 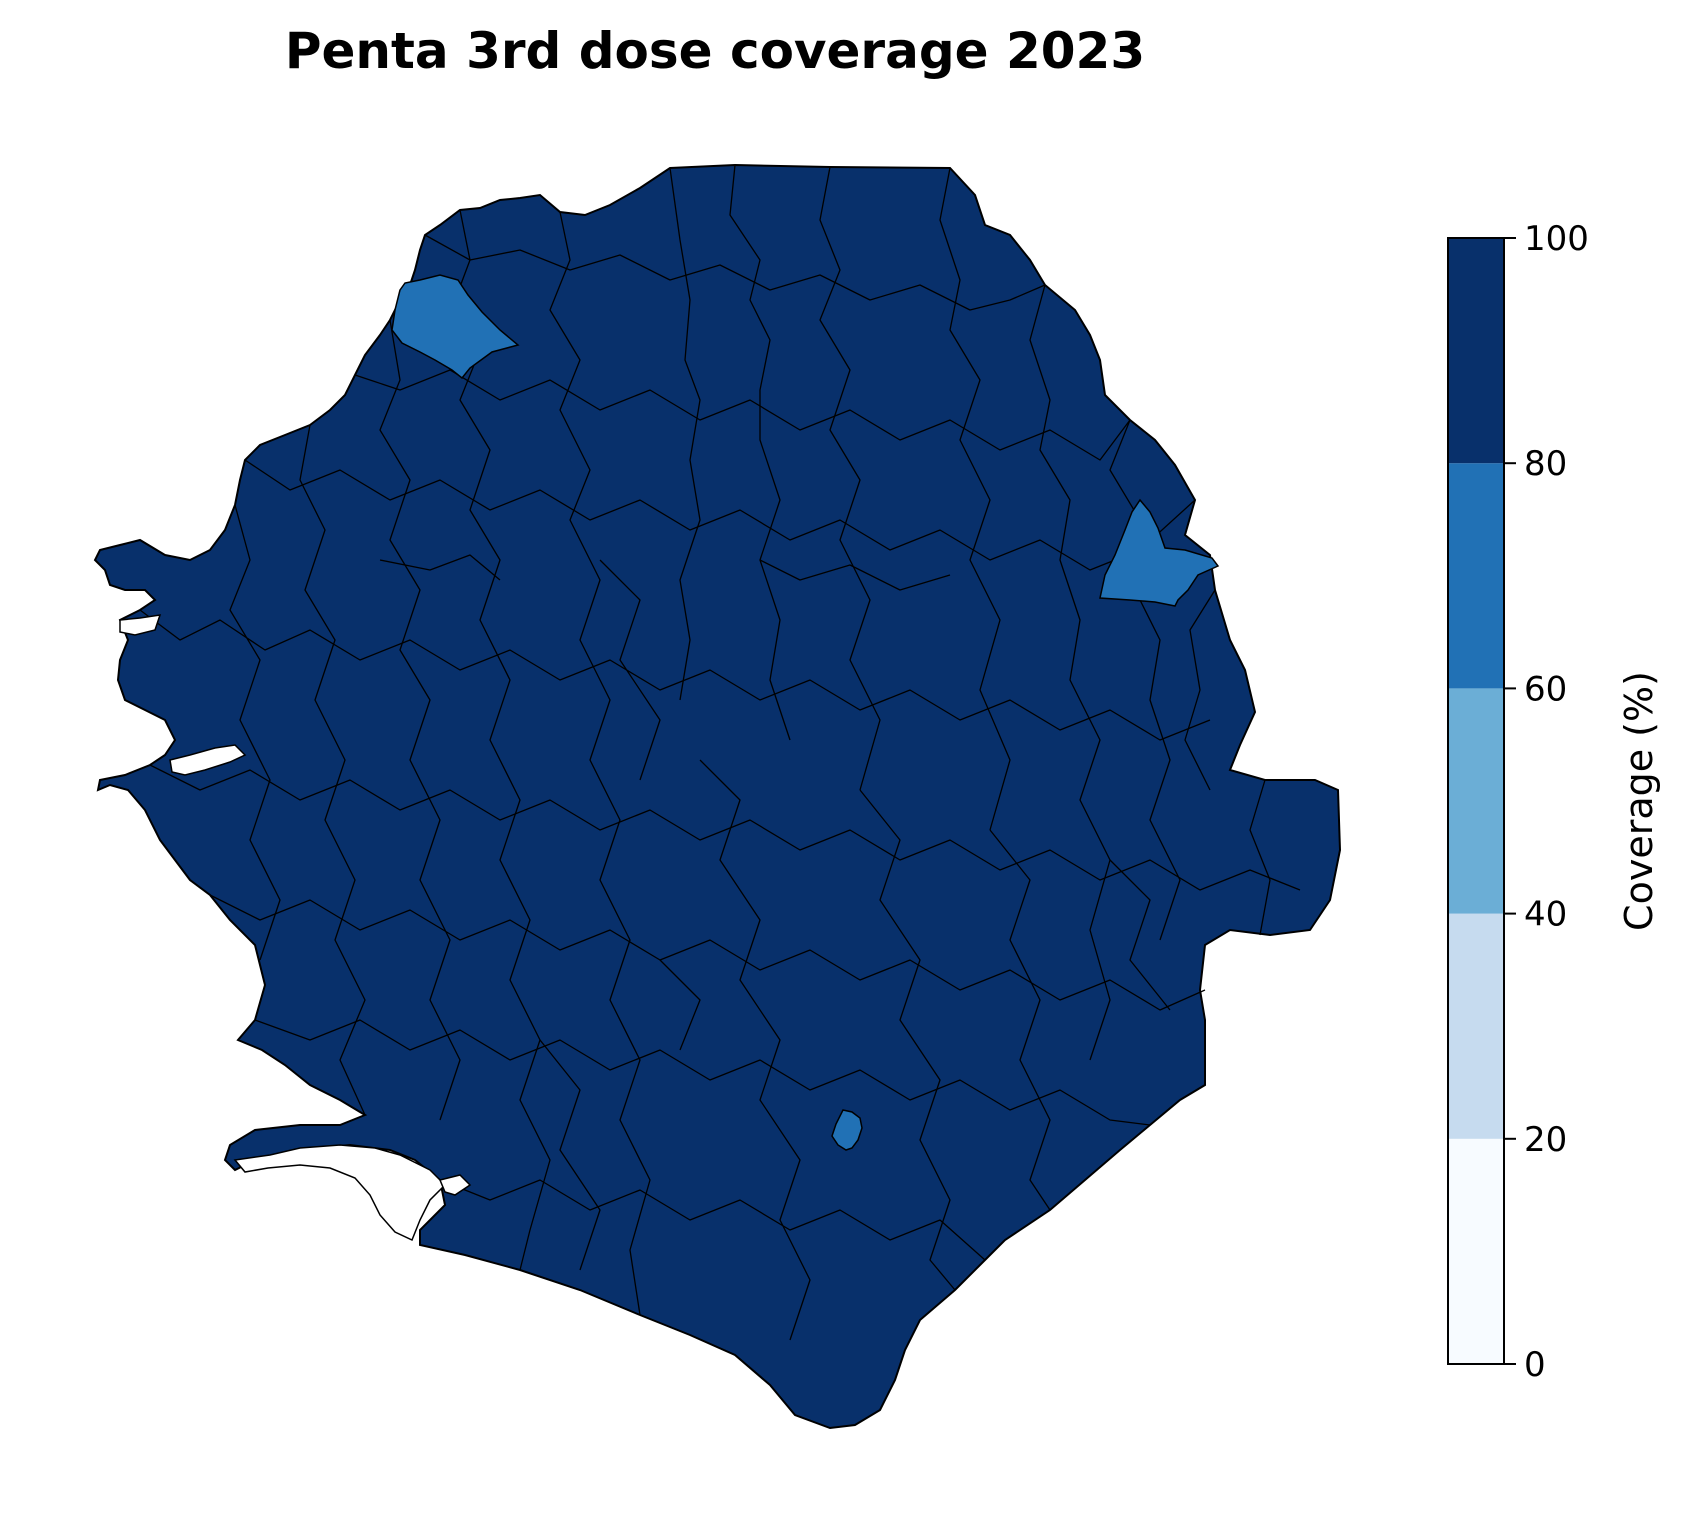 I want to click on colorbar-tick-label: 60, so click(x=1545, y=689).